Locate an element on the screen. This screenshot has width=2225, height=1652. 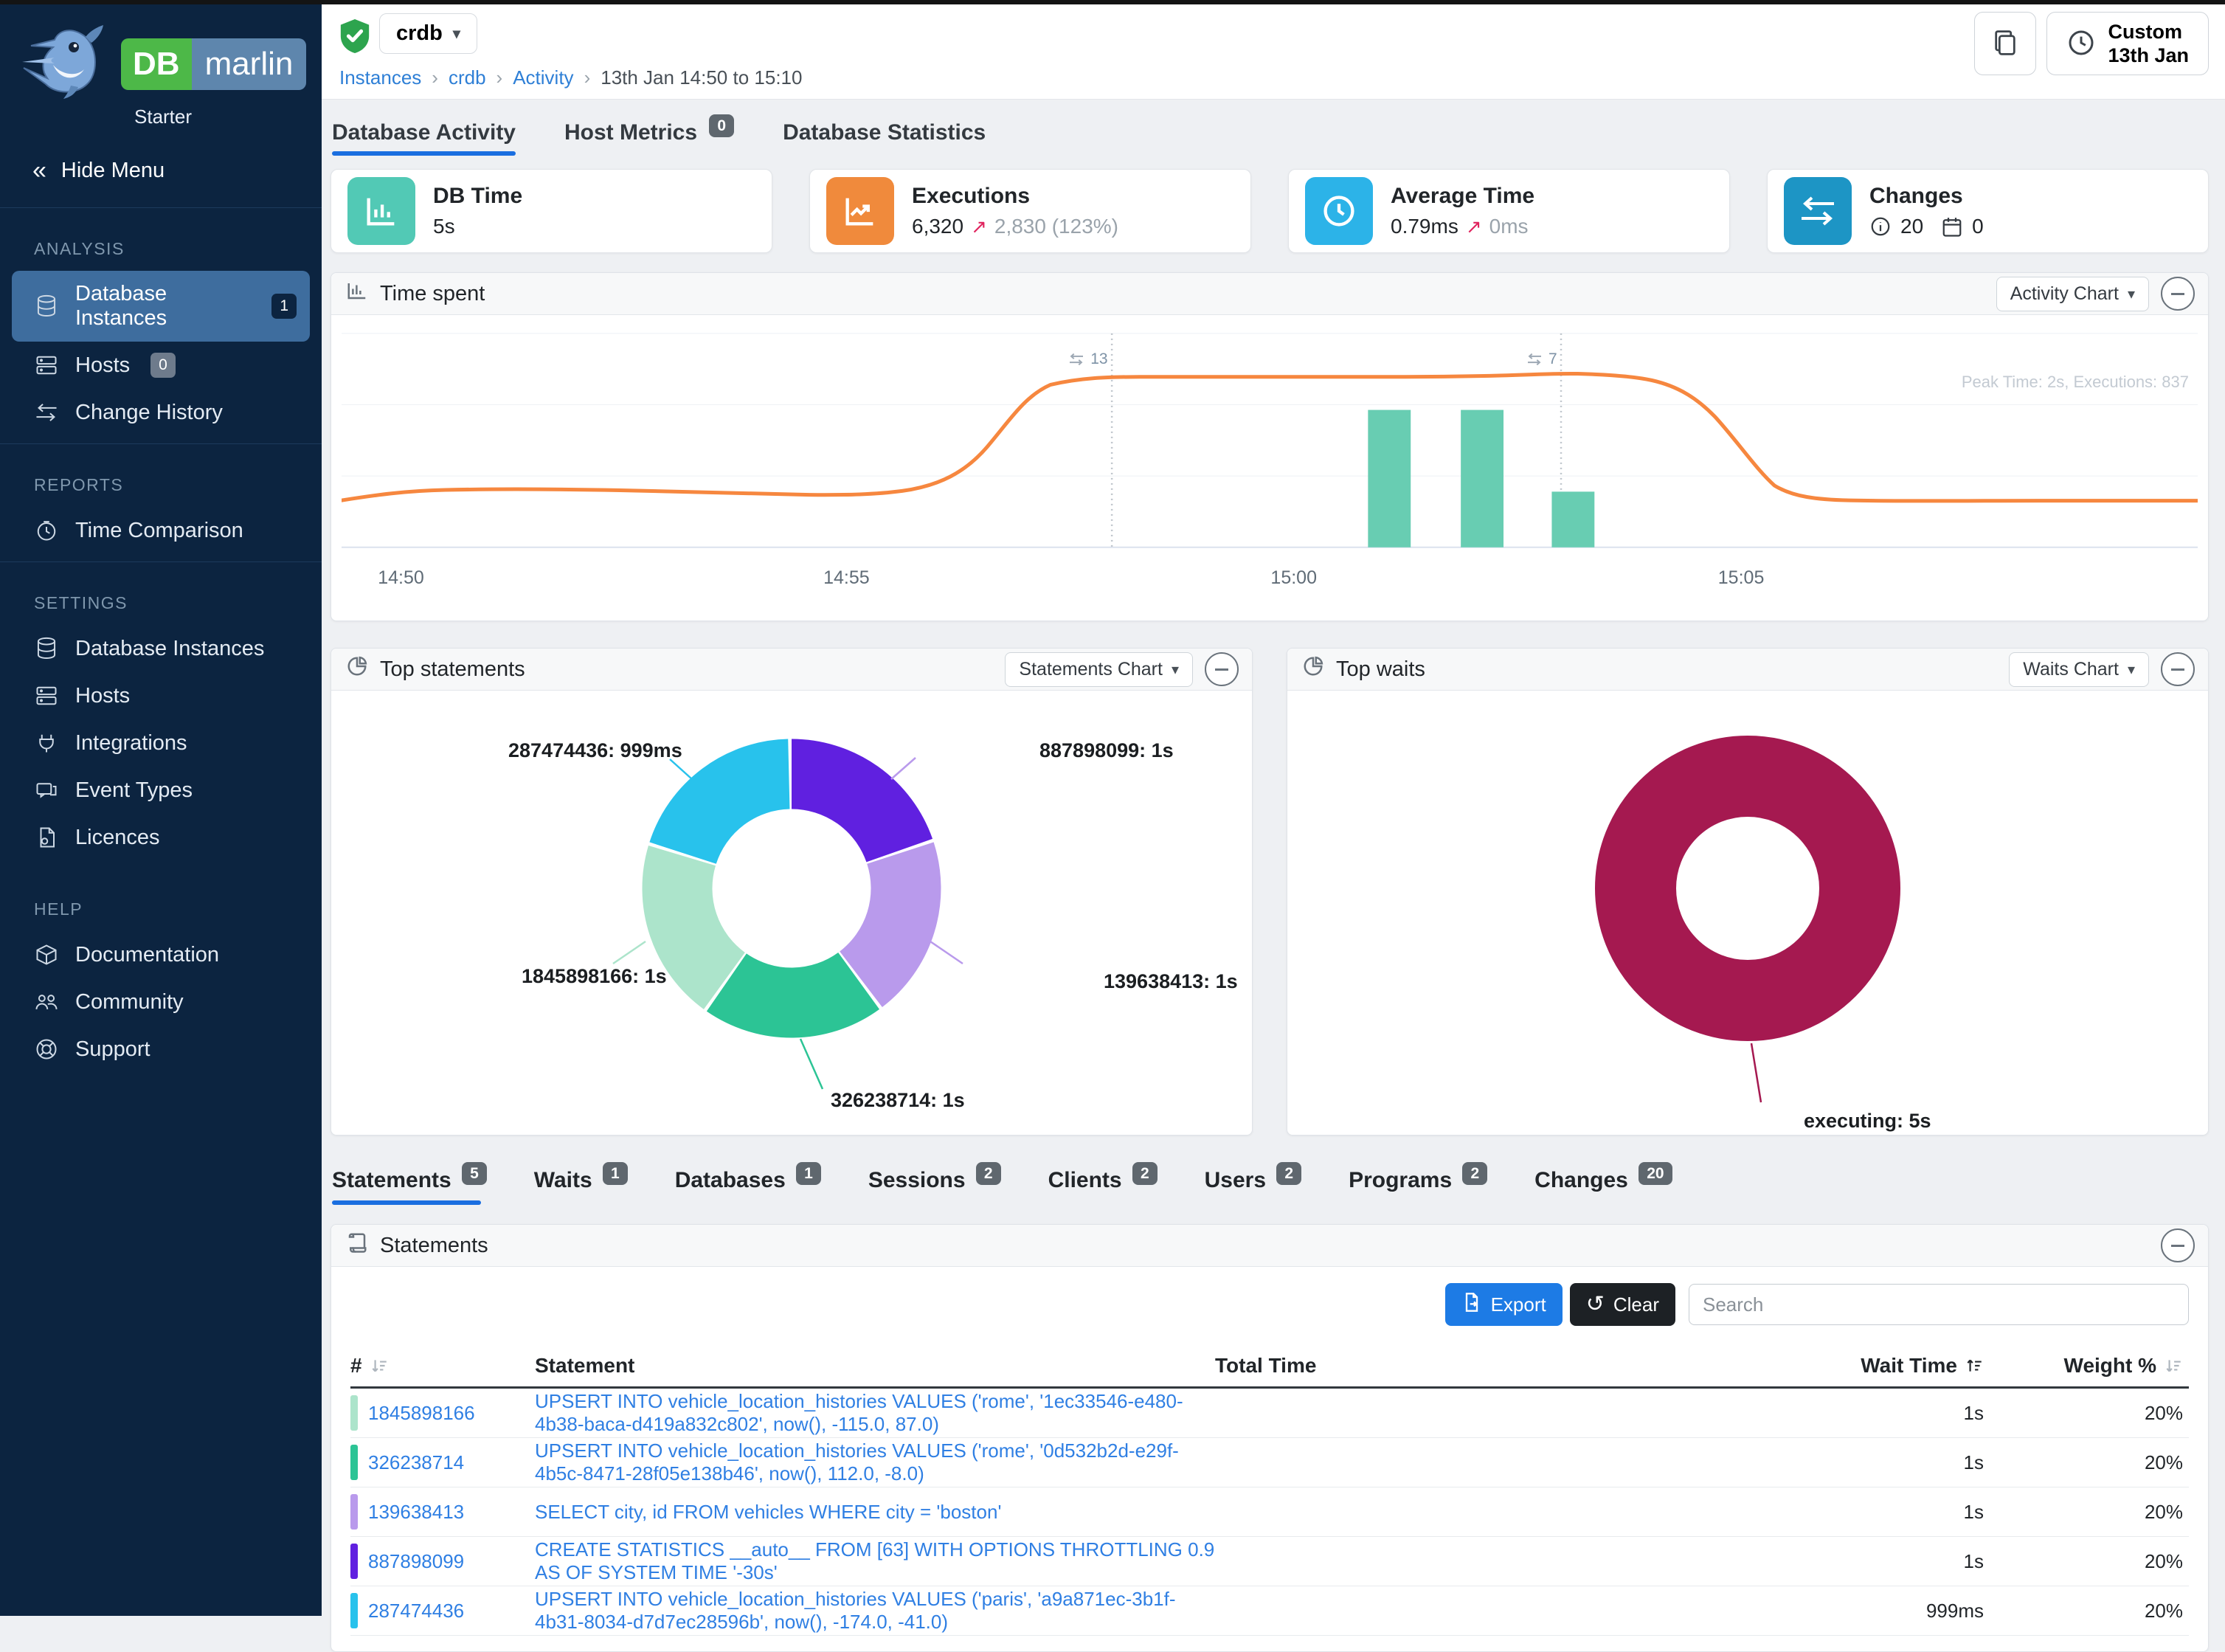
donut-label-1845898166: 1845898166: 1s is located at coordinates (594, 976).